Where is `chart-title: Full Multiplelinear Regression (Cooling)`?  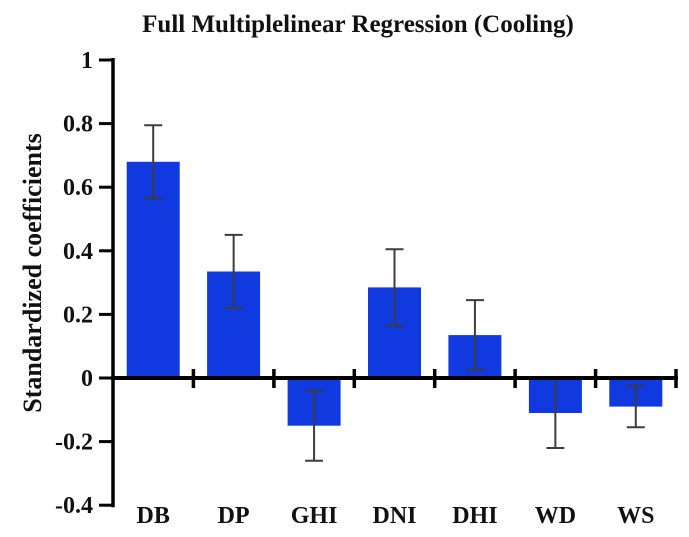
chart-title: Full Multiplelinear Regression (Cooling) is located at coordinates (358, 24).